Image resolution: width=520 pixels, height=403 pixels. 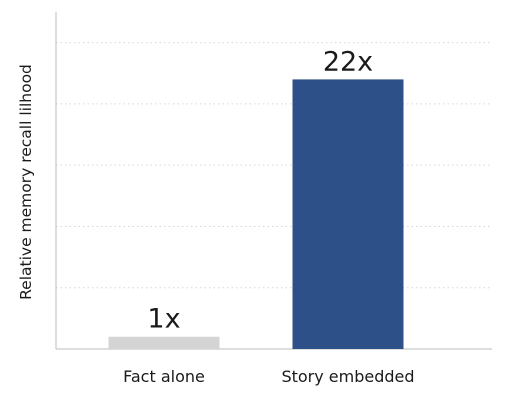 I want to click on x-tick-label: Fact alone, so click(x=164, y=376).